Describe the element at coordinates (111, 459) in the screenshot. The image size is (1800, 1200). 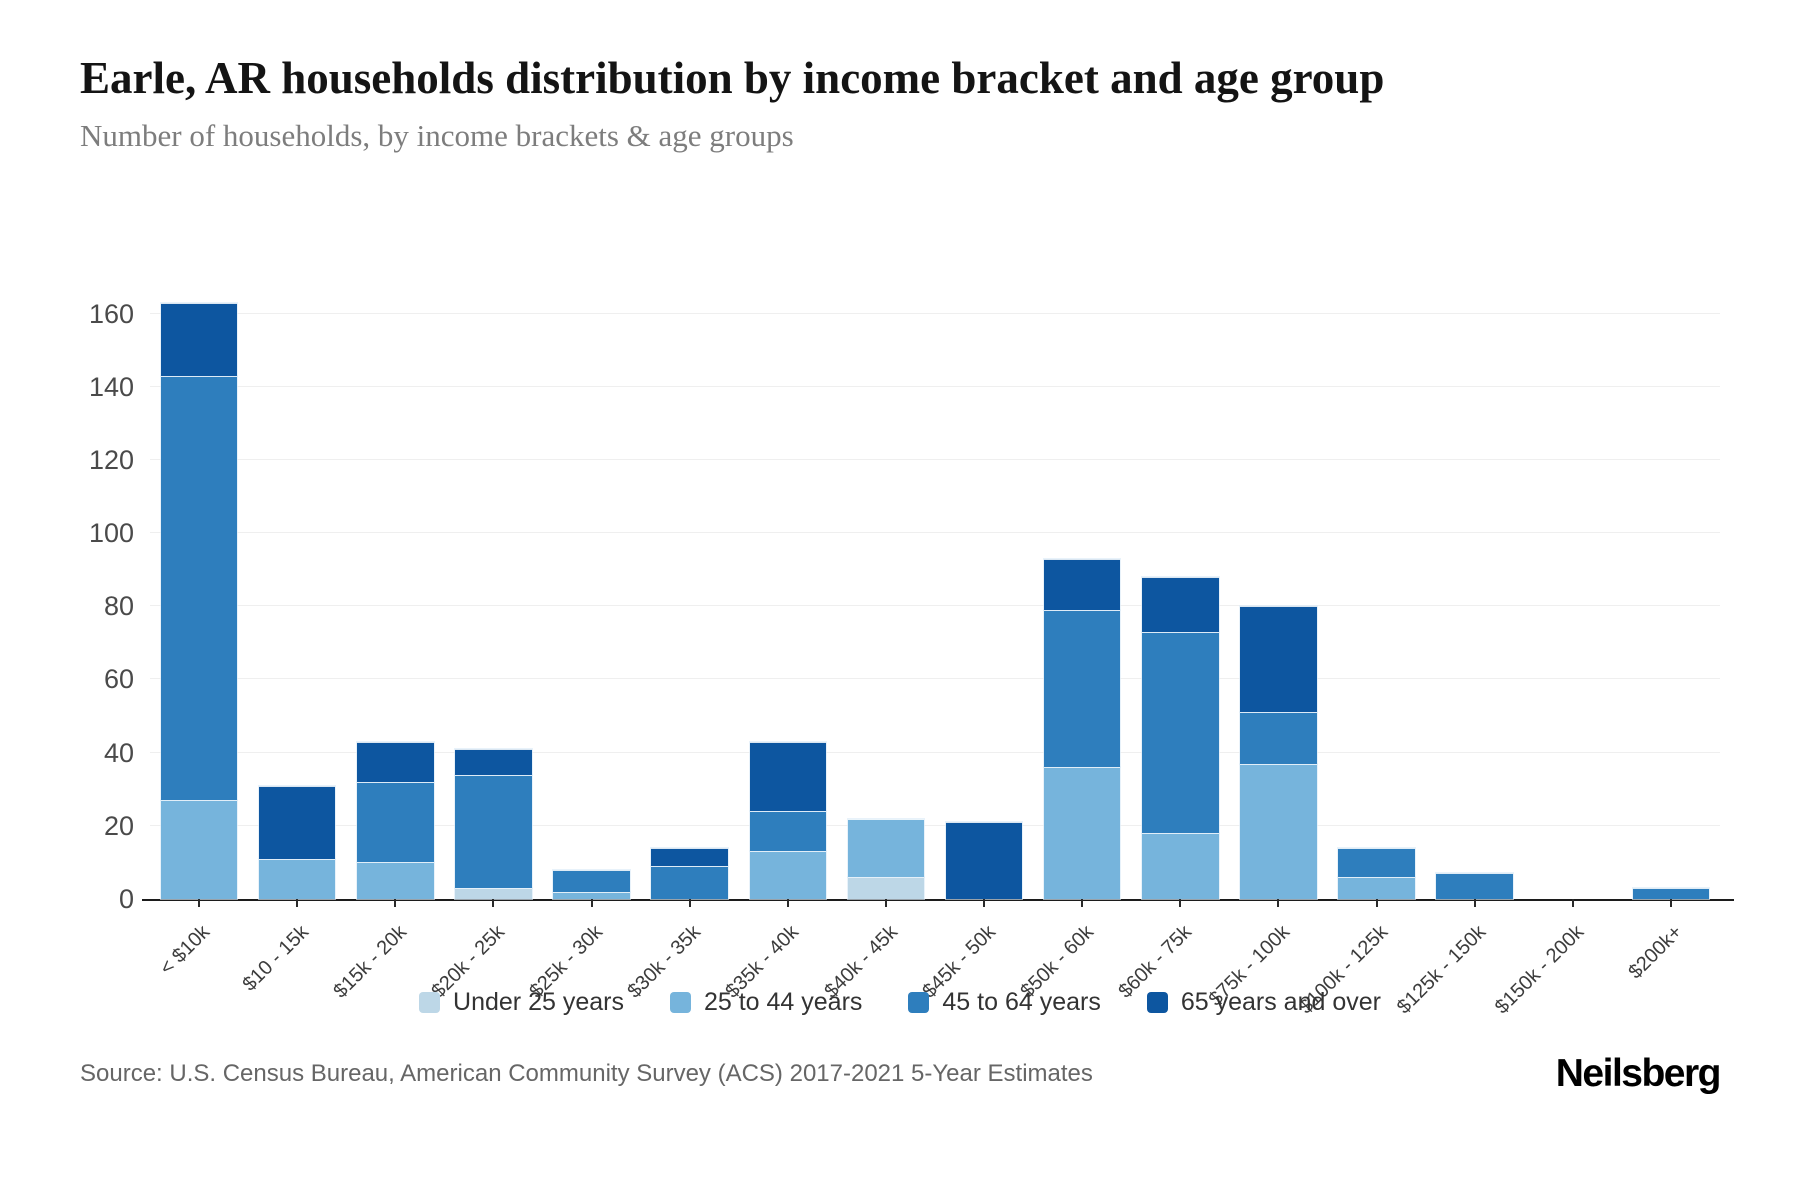
I see `y-axis-tick-label: 120` at that location.